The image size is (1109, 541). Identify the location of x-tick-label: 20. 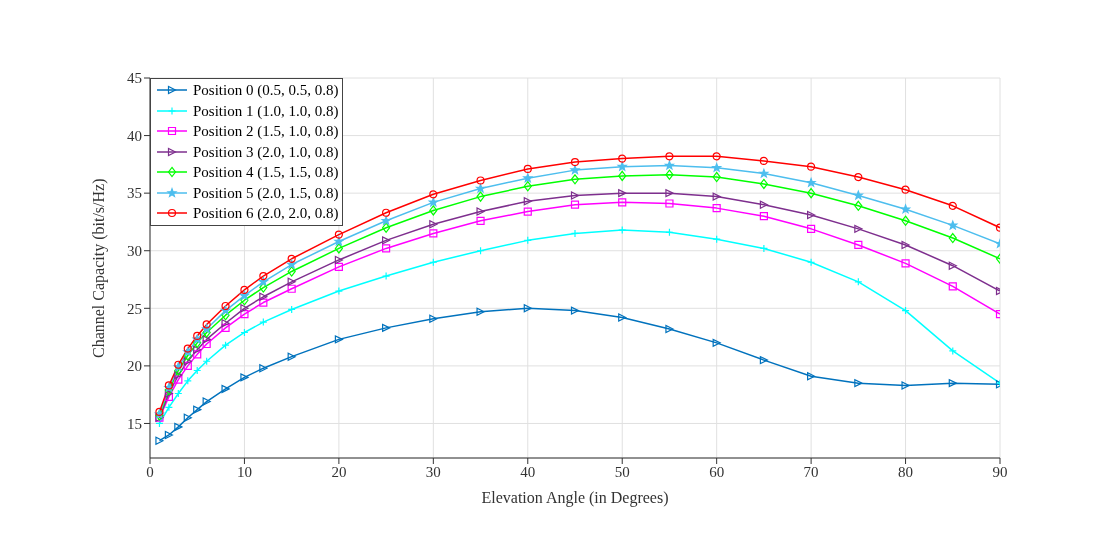
(339, 471).